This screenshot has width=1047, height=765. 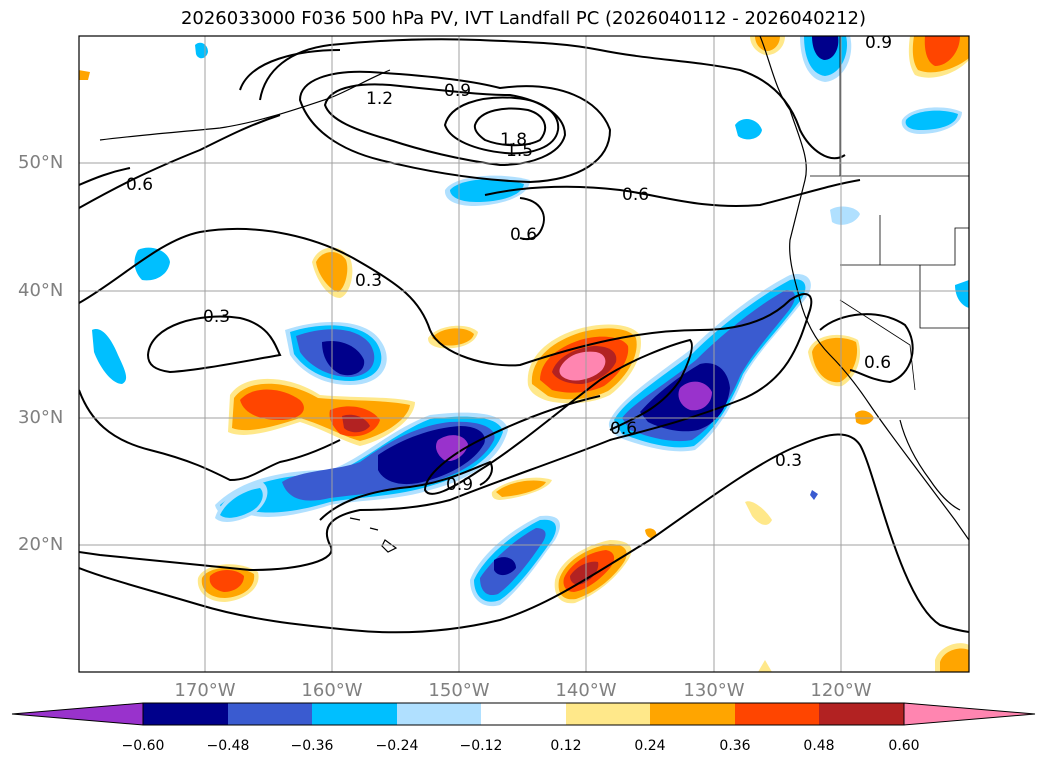 What do you see at coordinates (109, 356) in the screenshot?
I see `shade-negative-left` at bounding box center [109, 356].